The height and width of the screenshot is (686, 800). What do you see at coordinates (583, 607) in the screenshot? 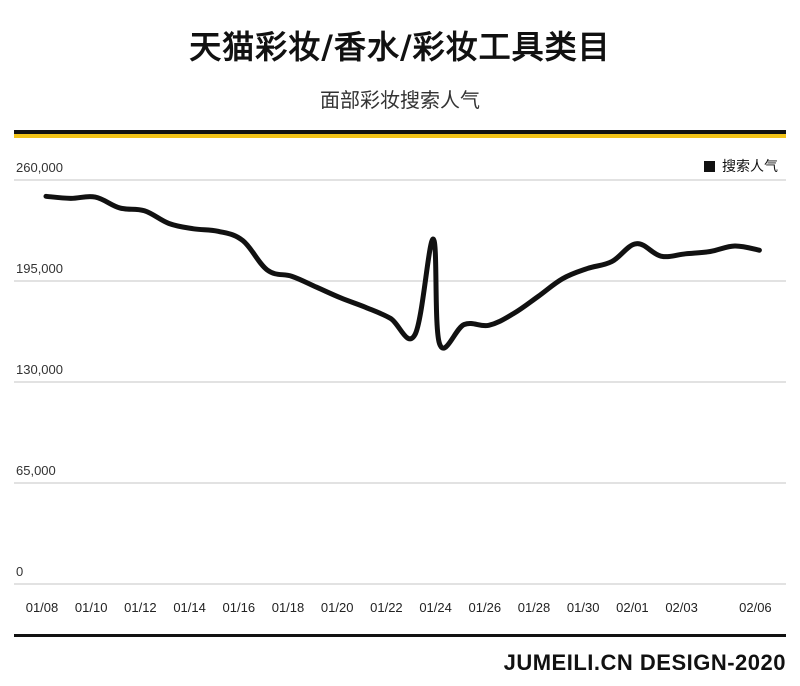
I see `x-tick-label: 01/30` at bounding box center [583, 607].